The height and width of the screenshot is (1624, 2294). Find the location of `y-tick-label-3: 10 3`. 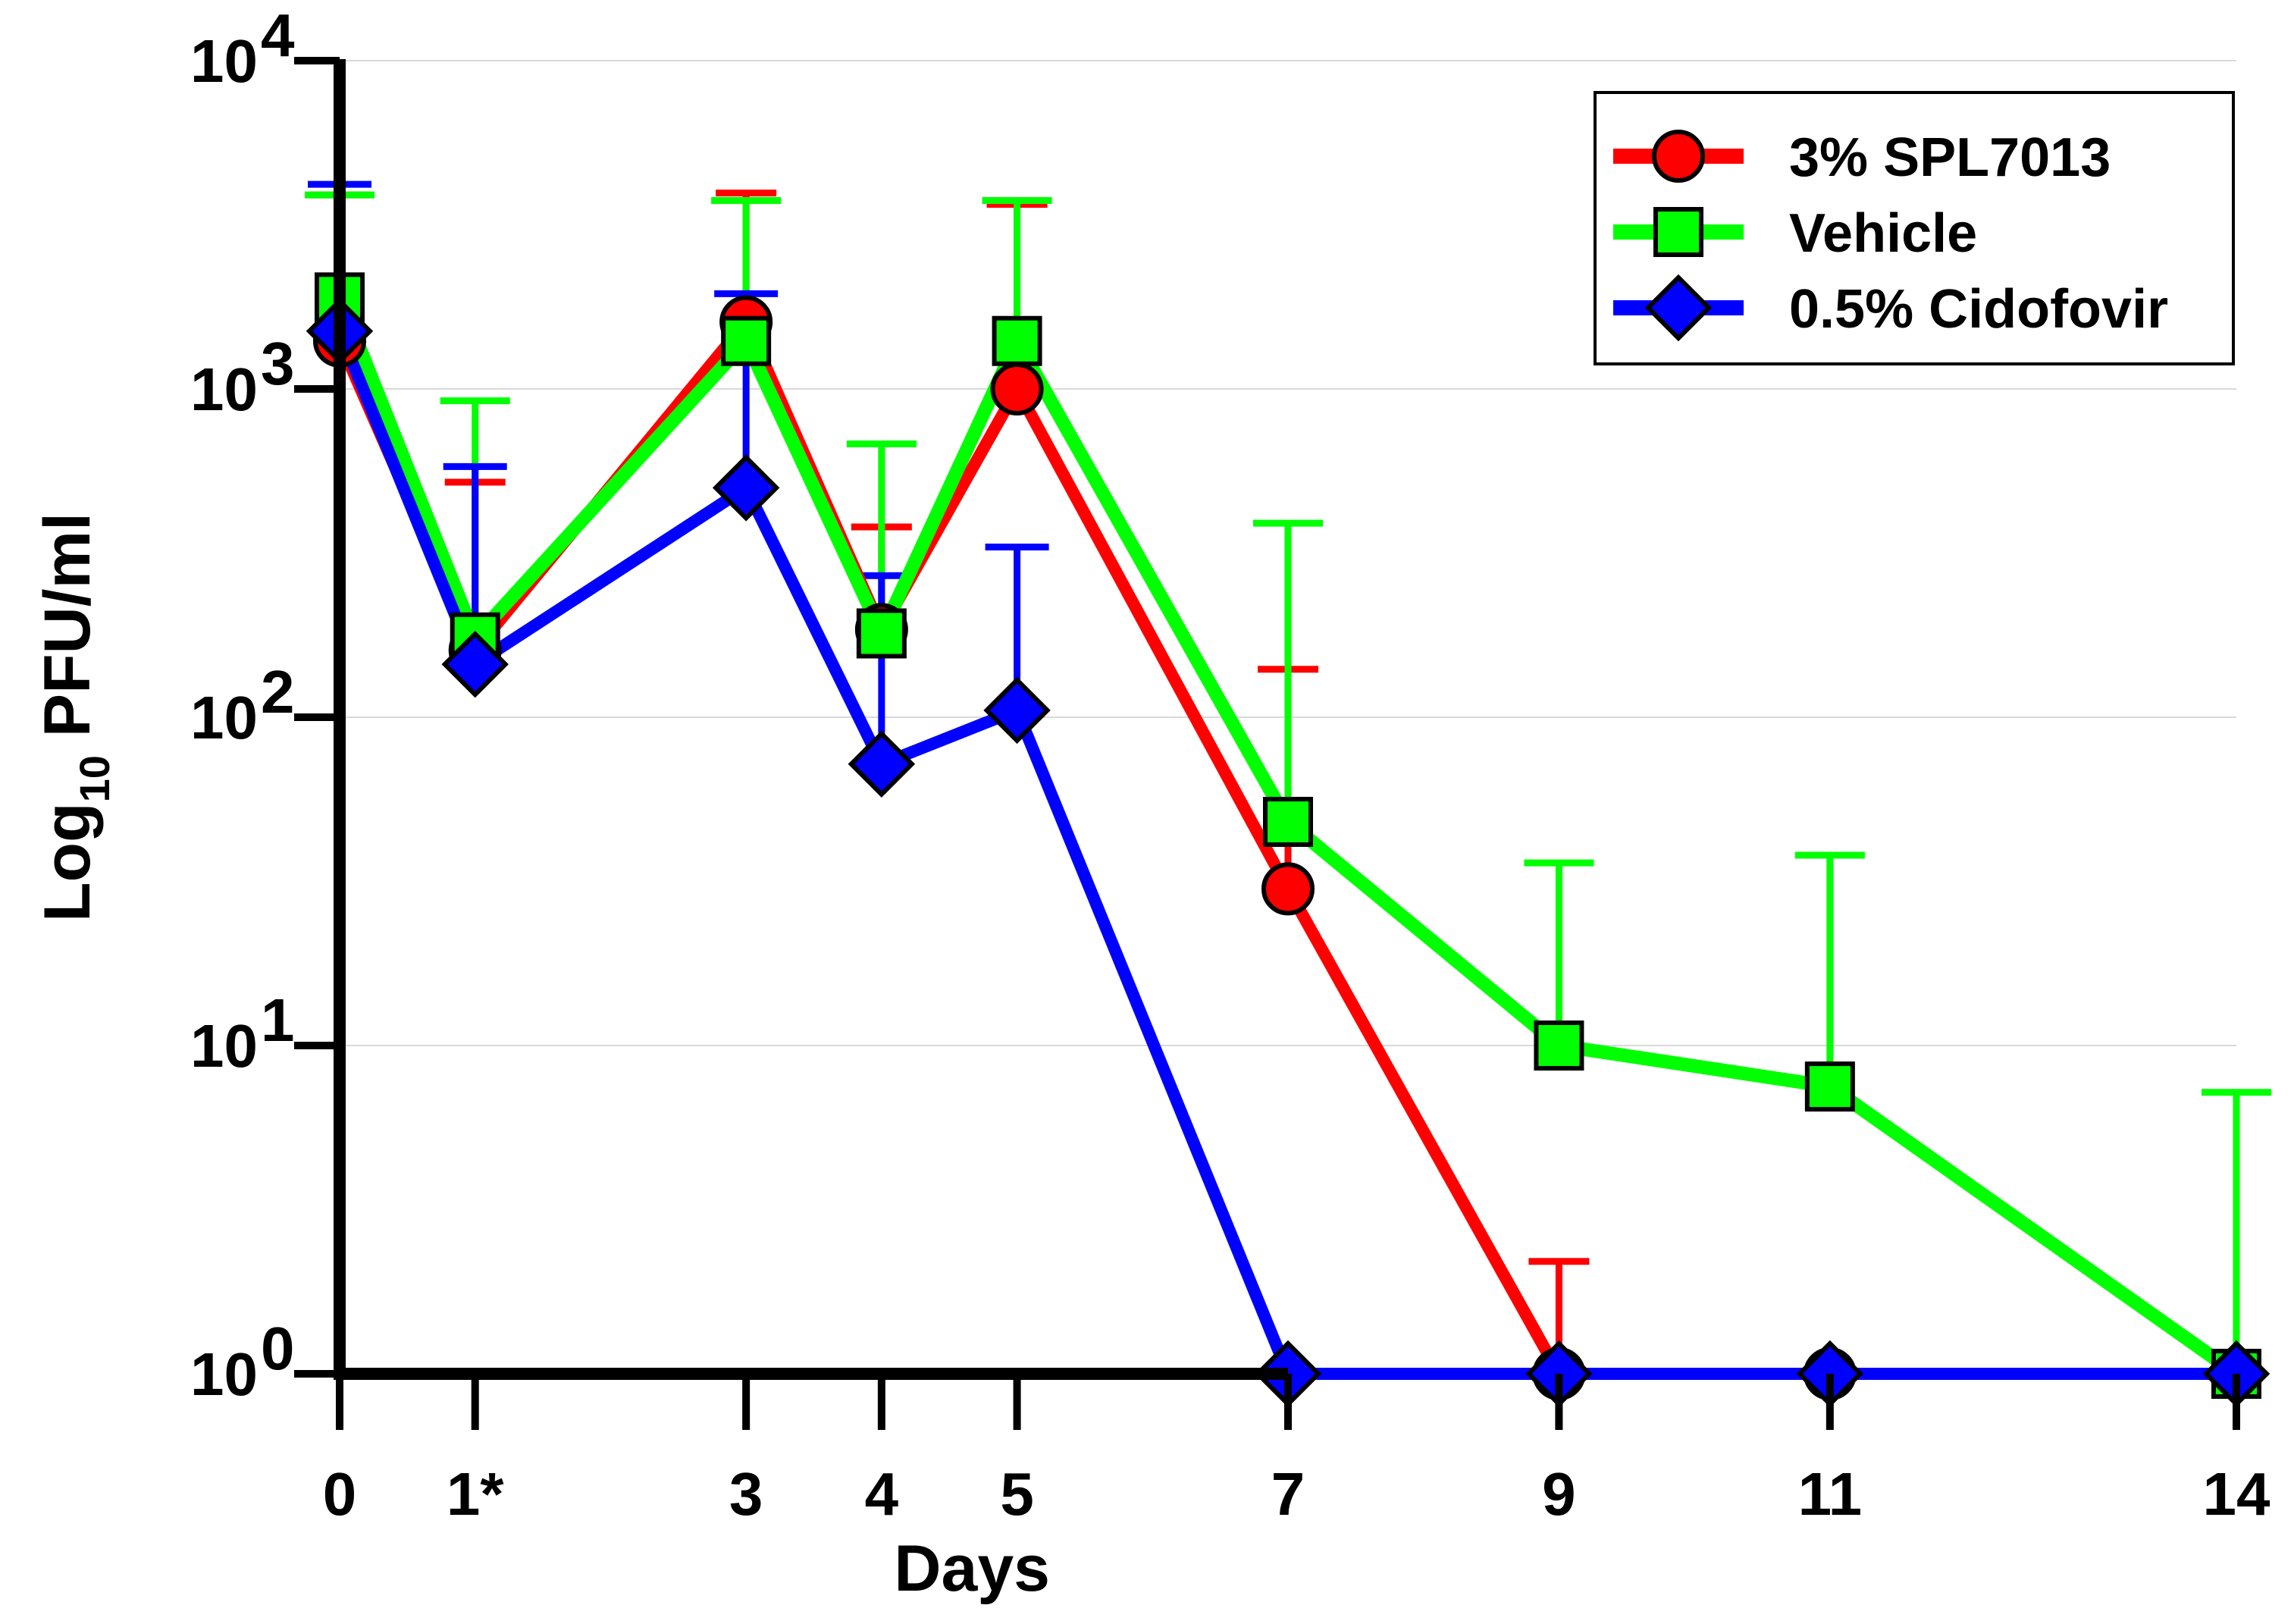

y-tick-label-3: 10 3 is located at coordinates (242, 376).